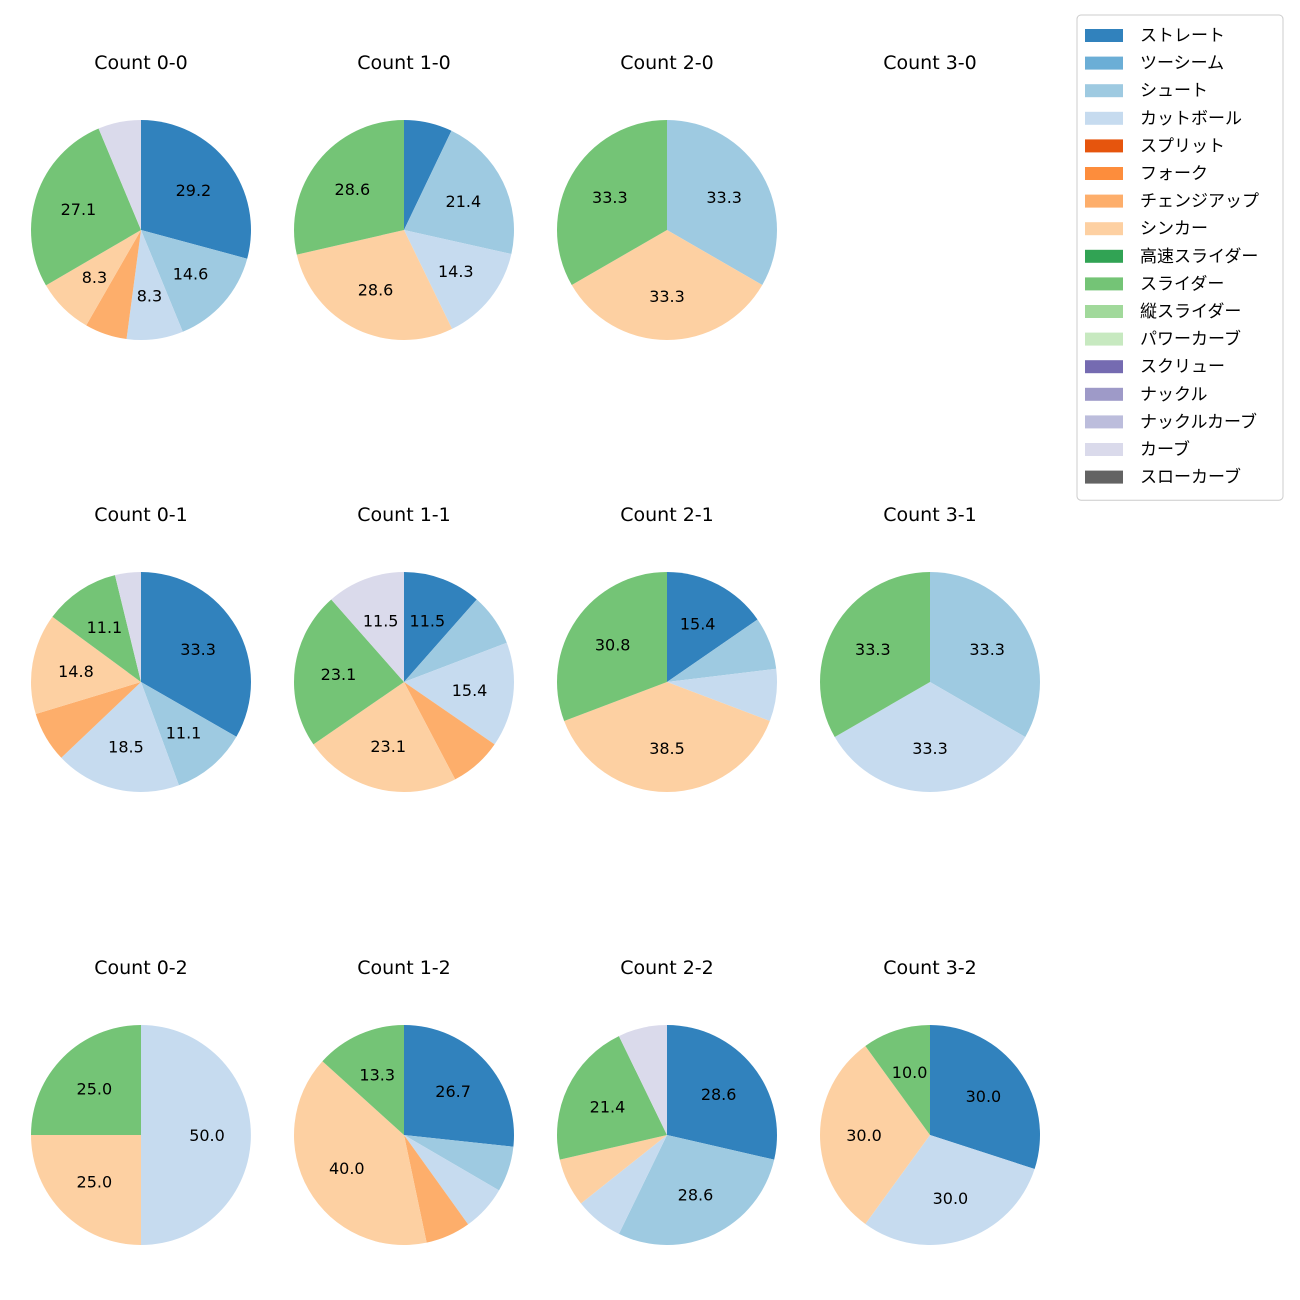 Image resolution: width=1300 pixels, height=1300 pixels. I want to click on legend-frame, so click(1180, 257).